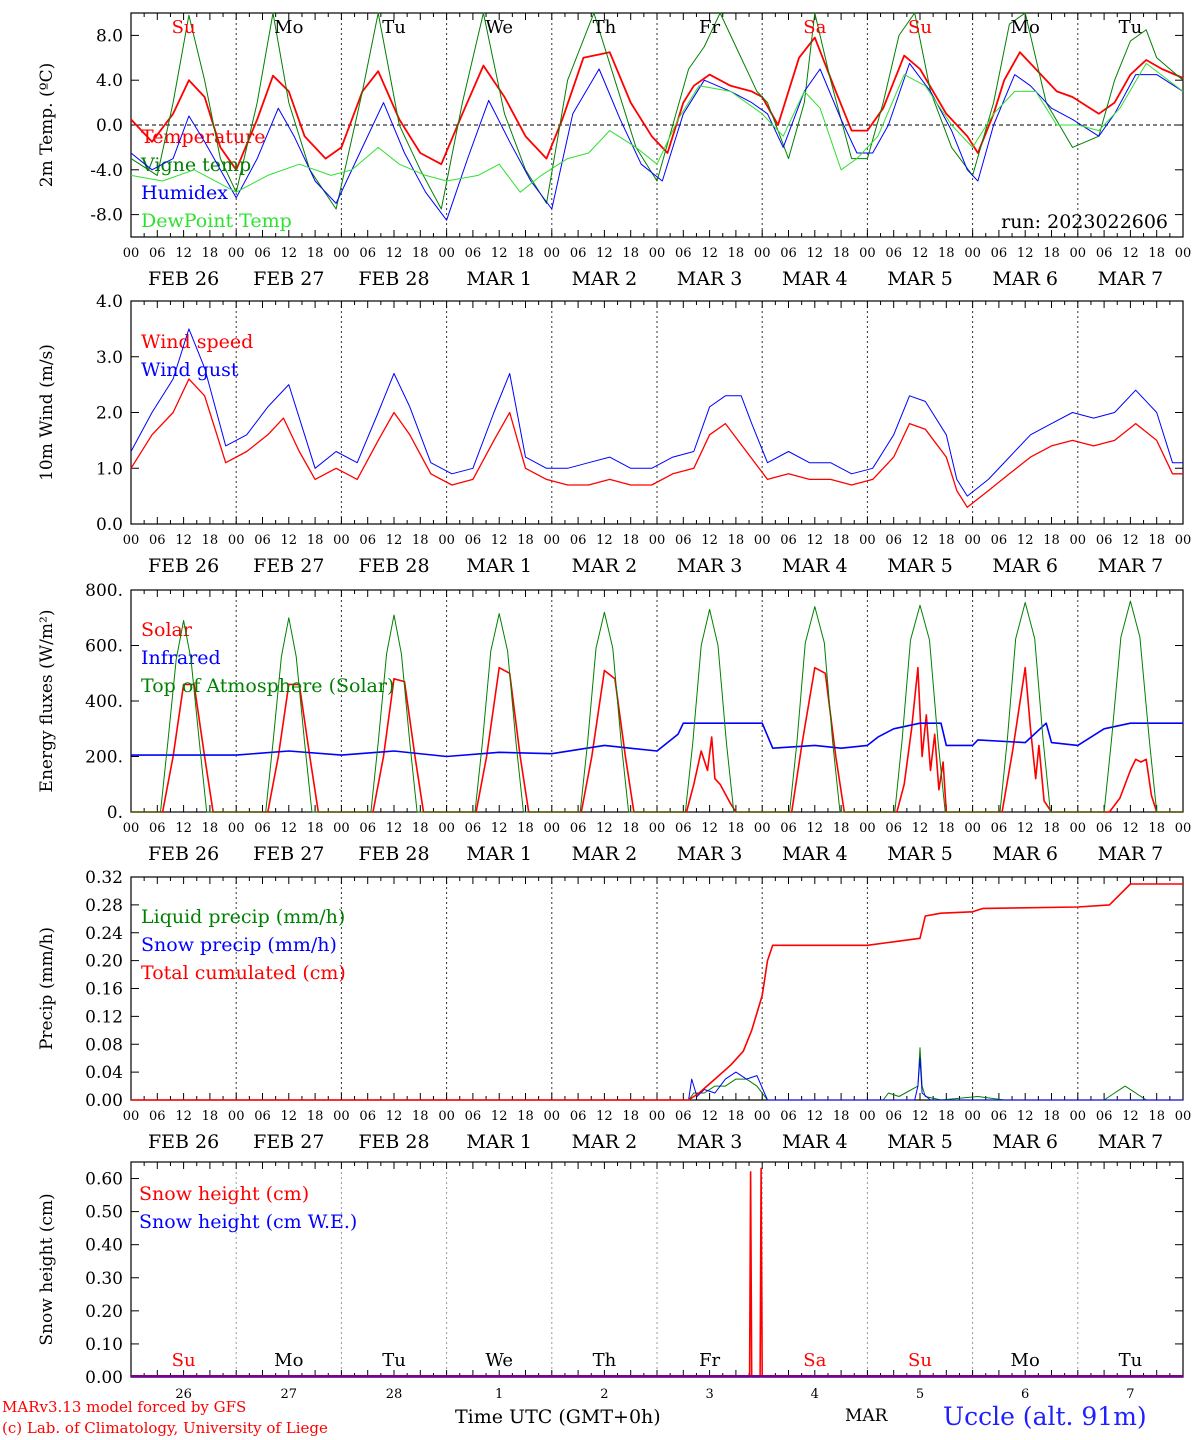 This screenshot has width=1194, height=1440. I want to click on y-axis-label: Precip (mm/h), so click(47, 988).